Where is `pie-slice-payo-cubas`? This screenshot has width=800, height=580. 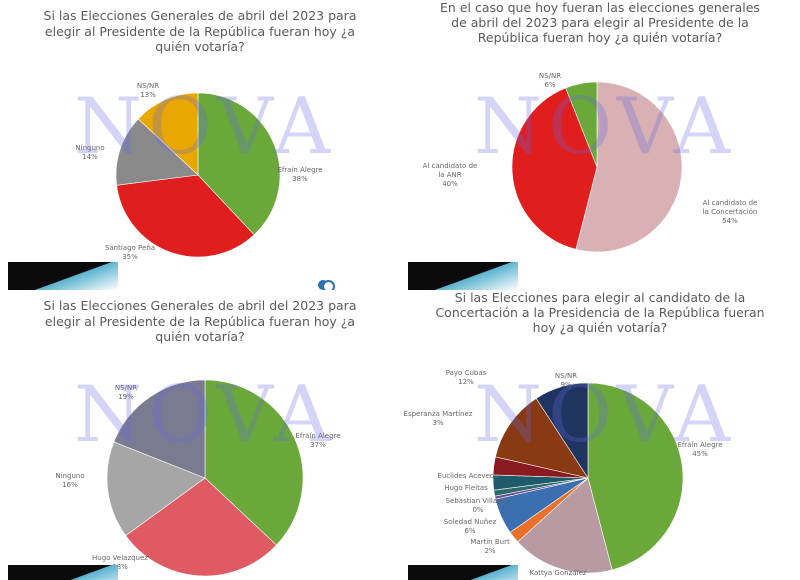
pie-slice-payo-cubas is located at coordinates (542, 438).